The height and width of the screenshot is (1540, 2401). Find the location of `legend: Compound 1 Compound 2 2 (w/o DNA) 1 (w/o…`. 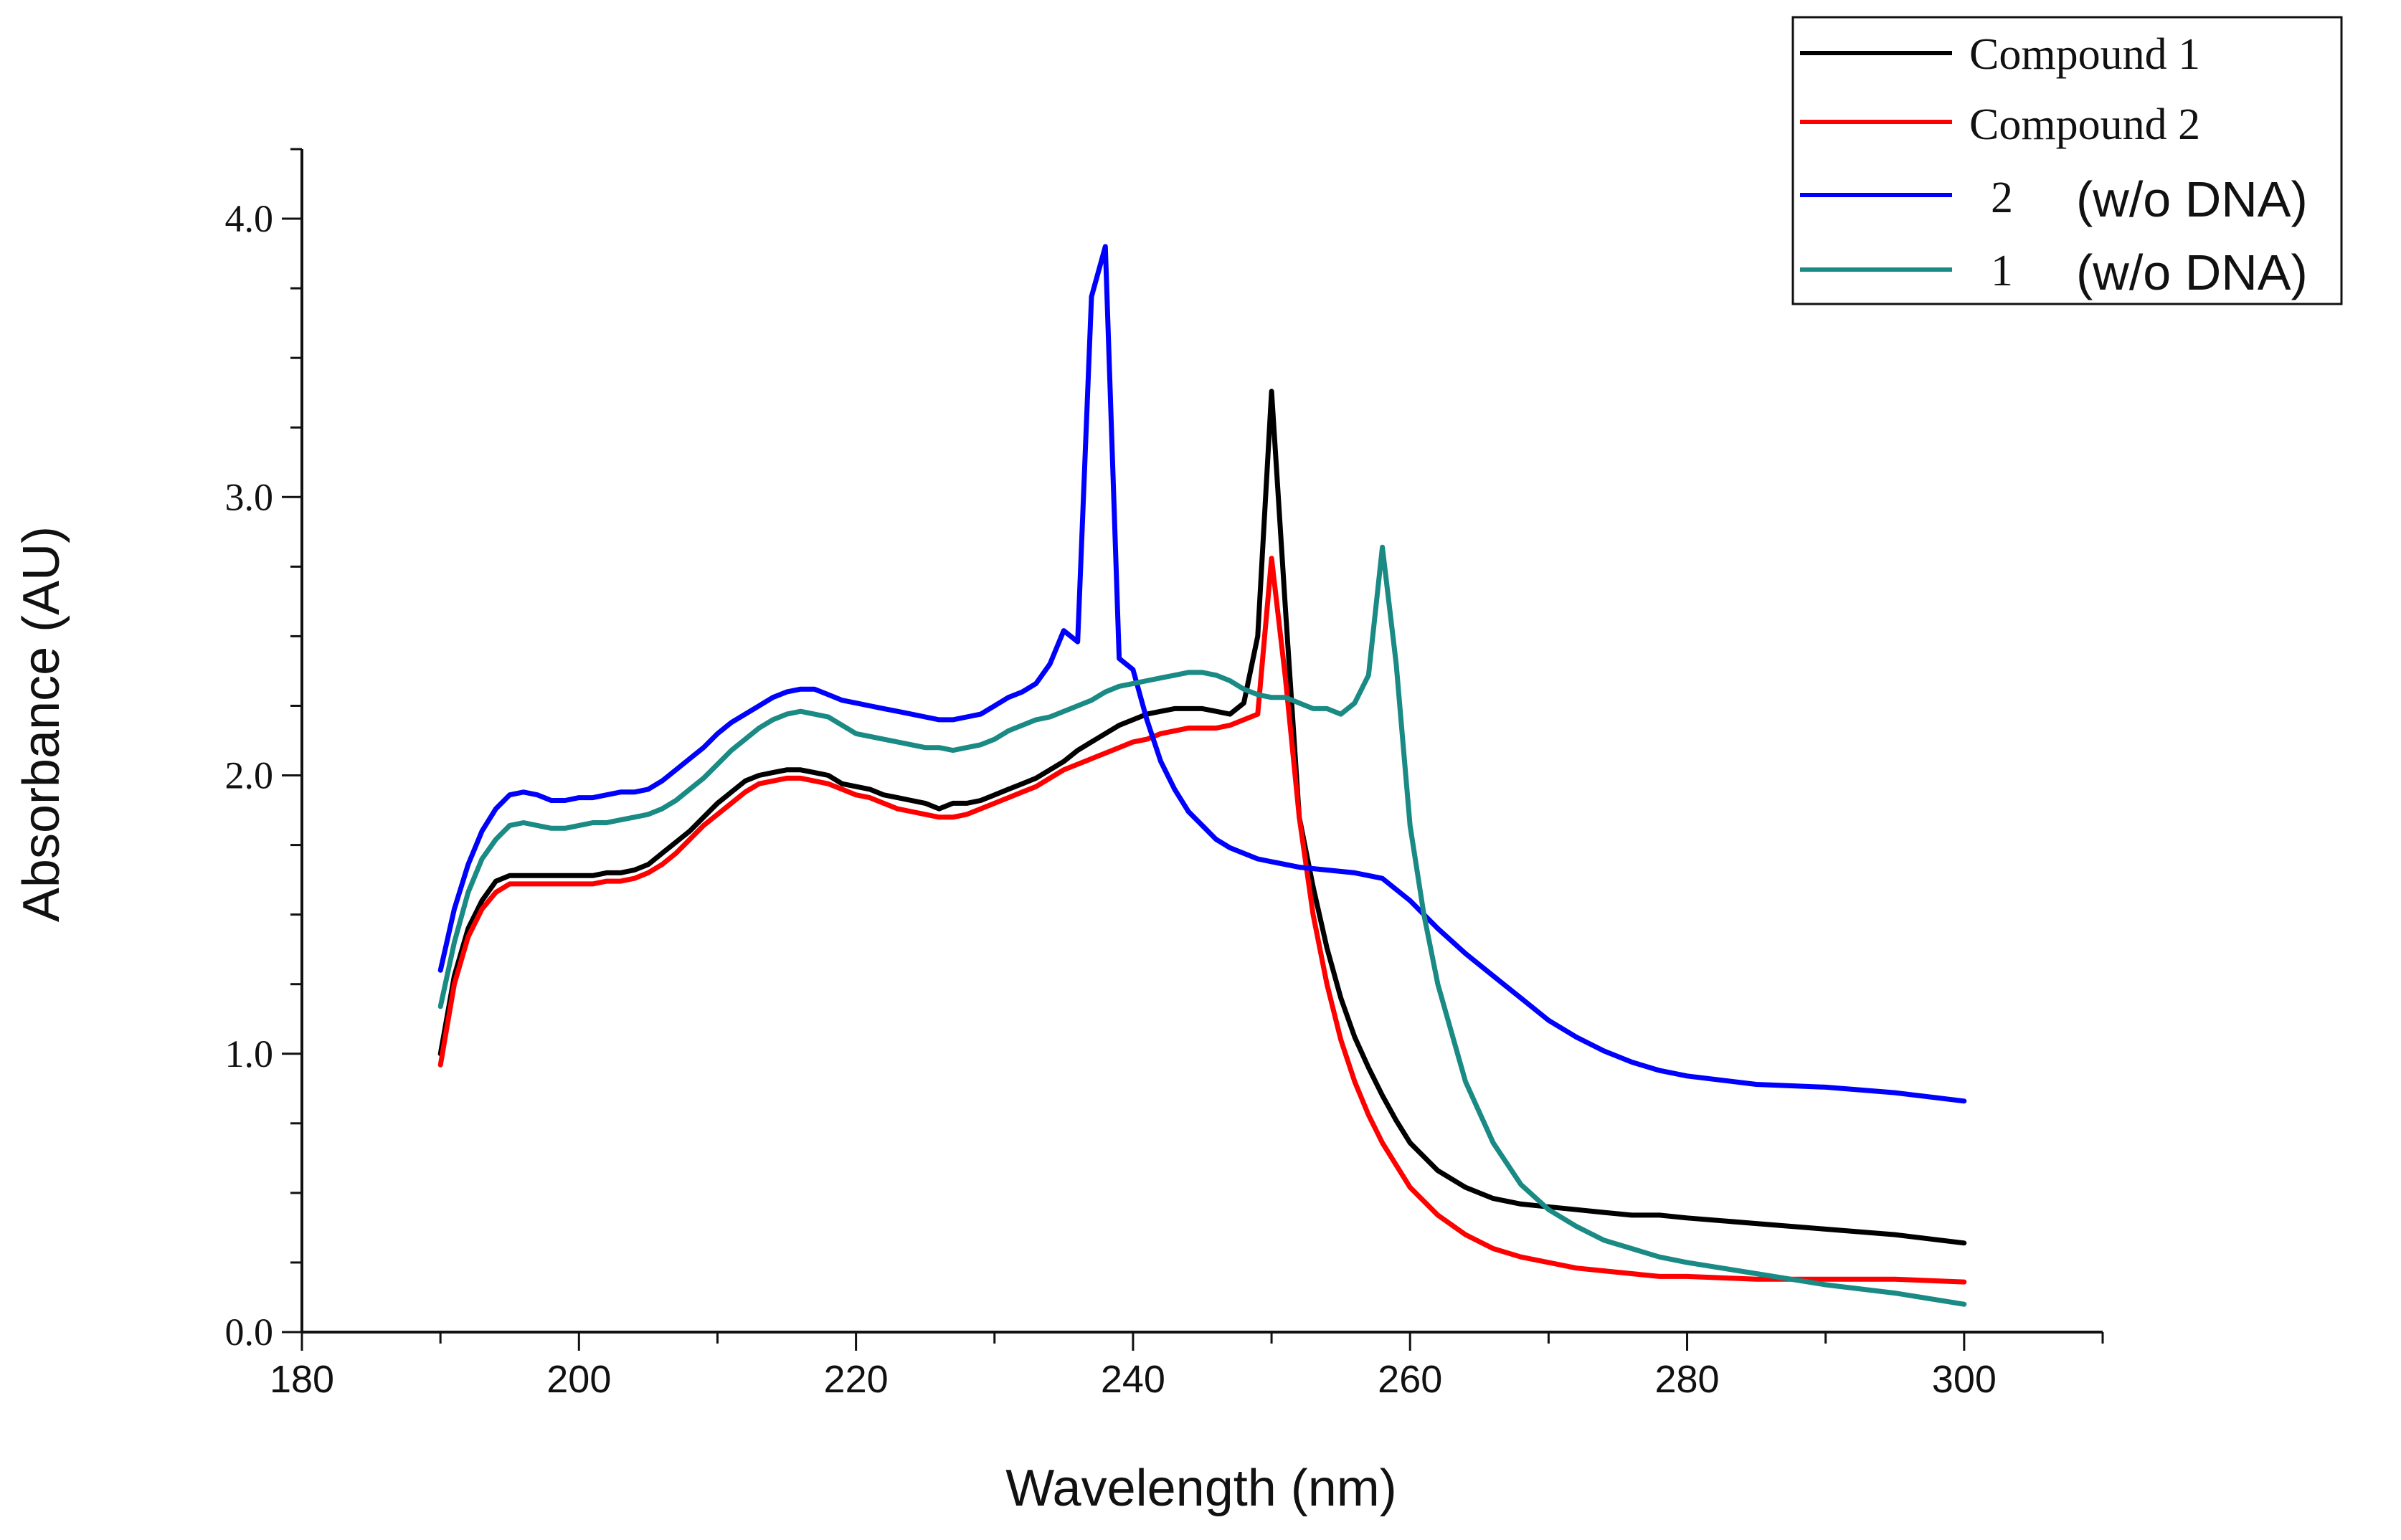

legend: Compound 1 Compound 2 2 (w/o DNA) 1 (w/o… is located at coordinates (2067, 160).